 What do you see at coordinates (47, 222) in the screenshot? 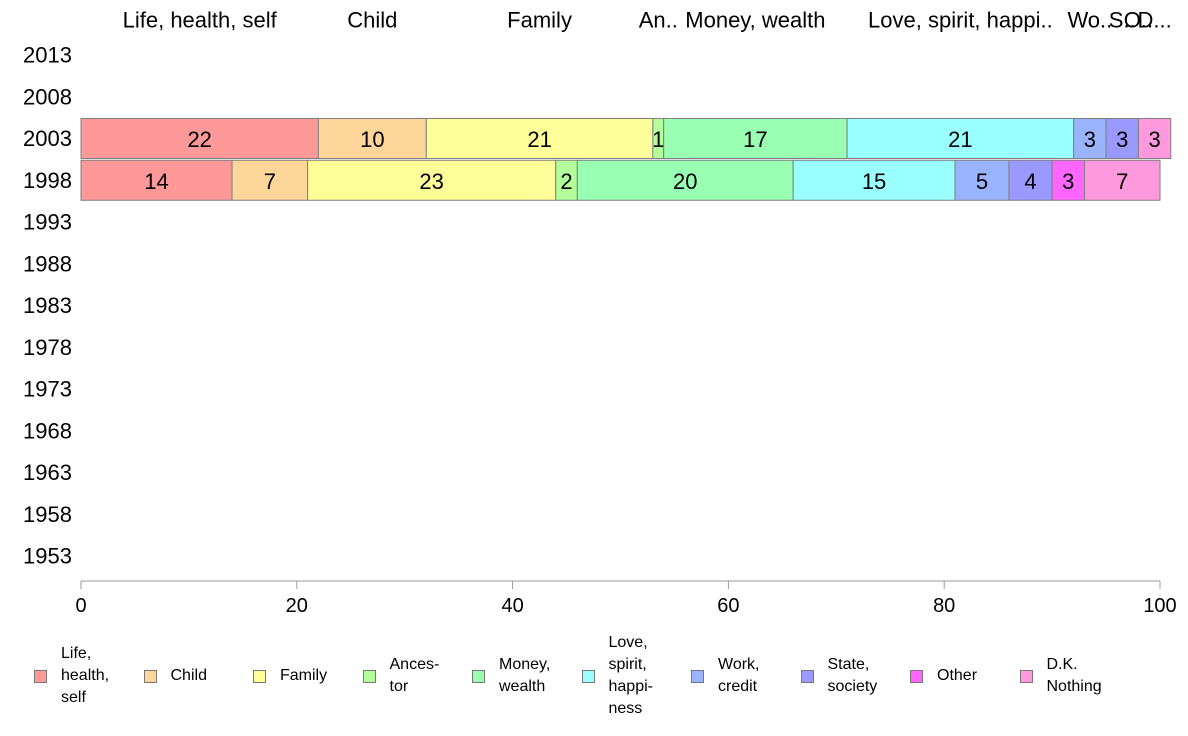
I see `year-label: 1993` at bounding box center [47, 222].